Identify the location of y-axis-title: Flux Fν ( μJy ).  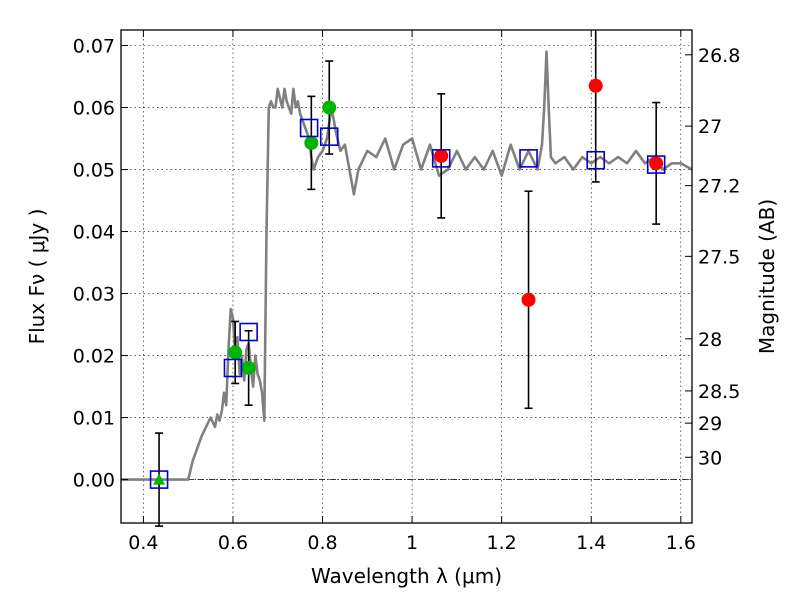
(37, 277).